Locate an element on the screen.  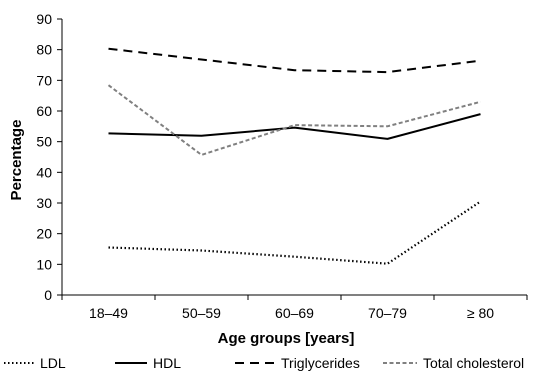
legend-label: LDL is located at coordinates (53, 363).